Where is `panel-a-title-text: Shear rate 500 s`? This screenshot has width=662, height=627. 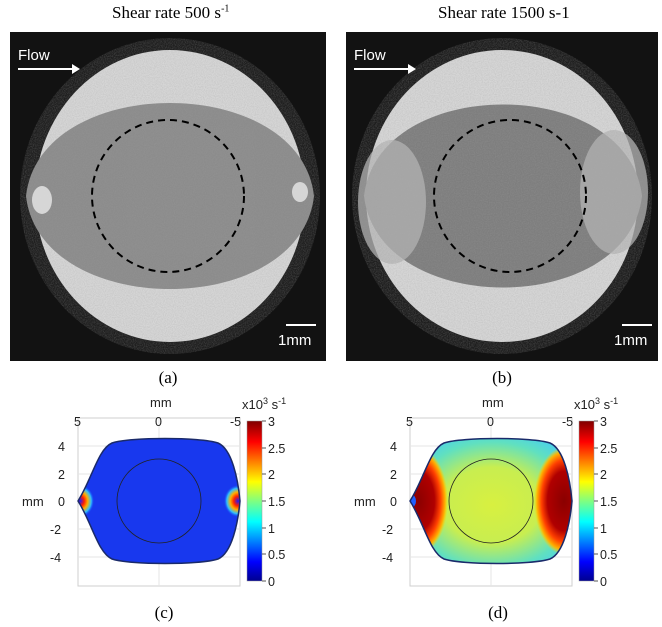
panel-a-title-text: Shear rate 500 s is located at coordinates (167, 12).